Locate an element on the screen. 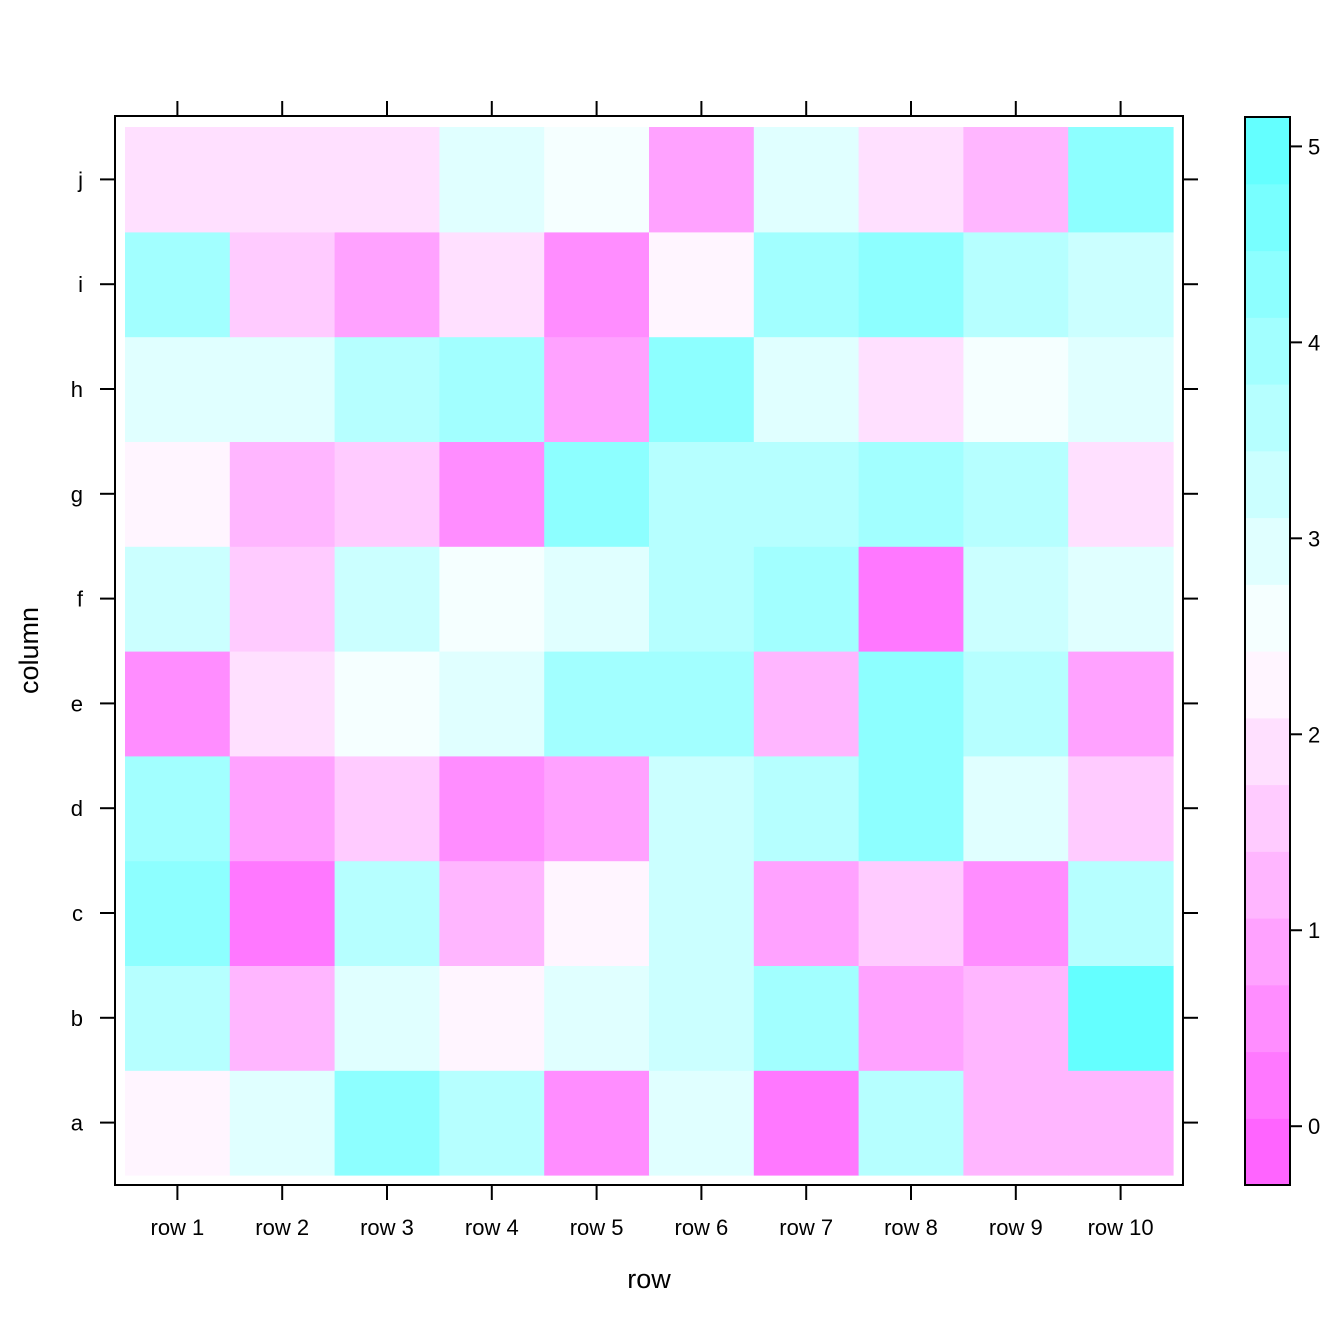  colorbar-tick-label: 4 is located at coordinates (1314, 342).